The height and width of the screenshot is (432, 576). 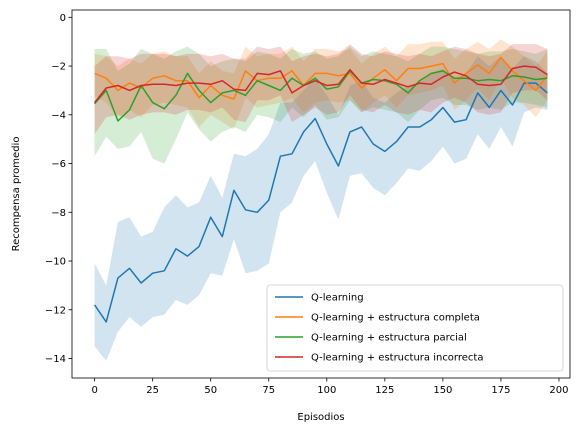 What do you see at coordinates (58, 164) in the screenshot?
I see `y-tick-label: −6` at bounding box center [58, 164].